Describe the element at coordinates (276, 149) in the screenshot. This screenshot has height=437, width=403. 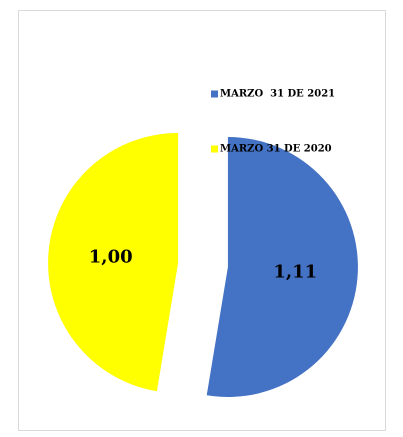
I see `legend-text: MARZO 31 DE 2020` at that location.